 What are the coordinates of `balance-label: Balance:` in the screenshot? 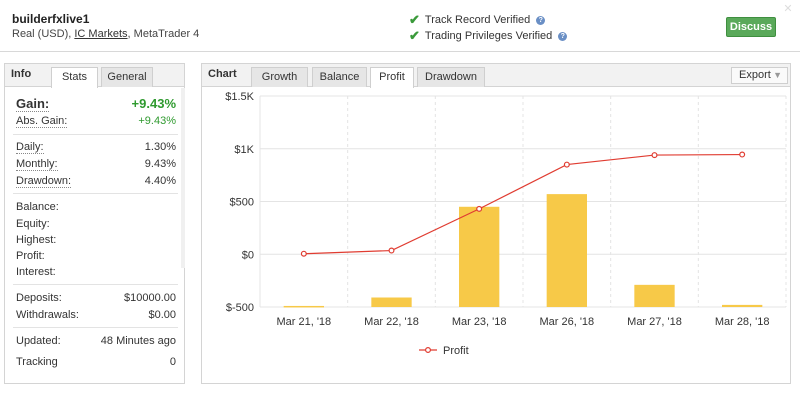 It's located at (37, 207).